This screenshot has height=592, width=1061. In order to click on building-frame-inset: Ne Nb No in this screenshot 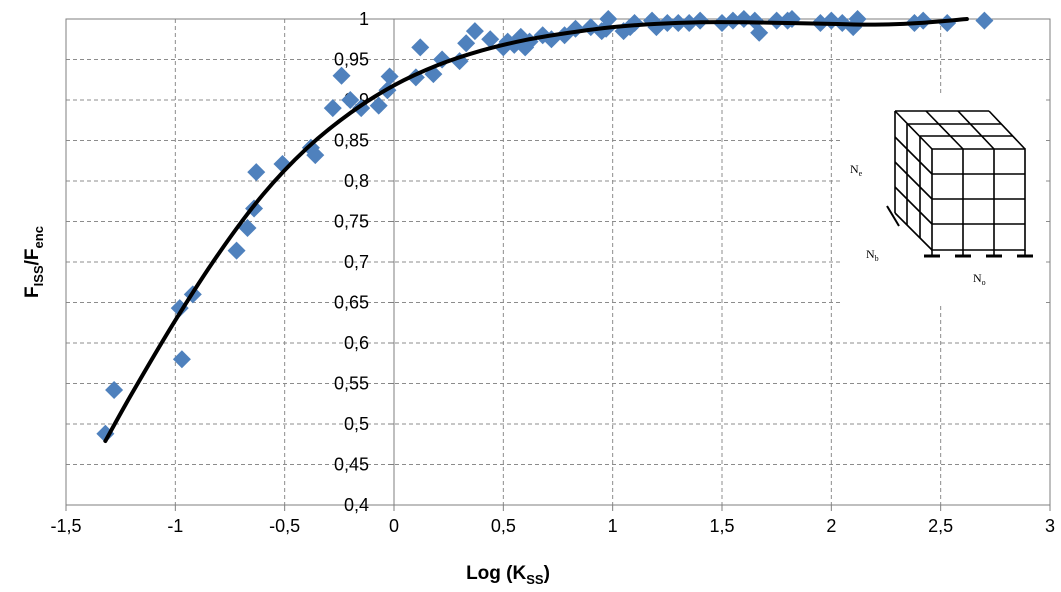, I will do `click(943, 201)`.